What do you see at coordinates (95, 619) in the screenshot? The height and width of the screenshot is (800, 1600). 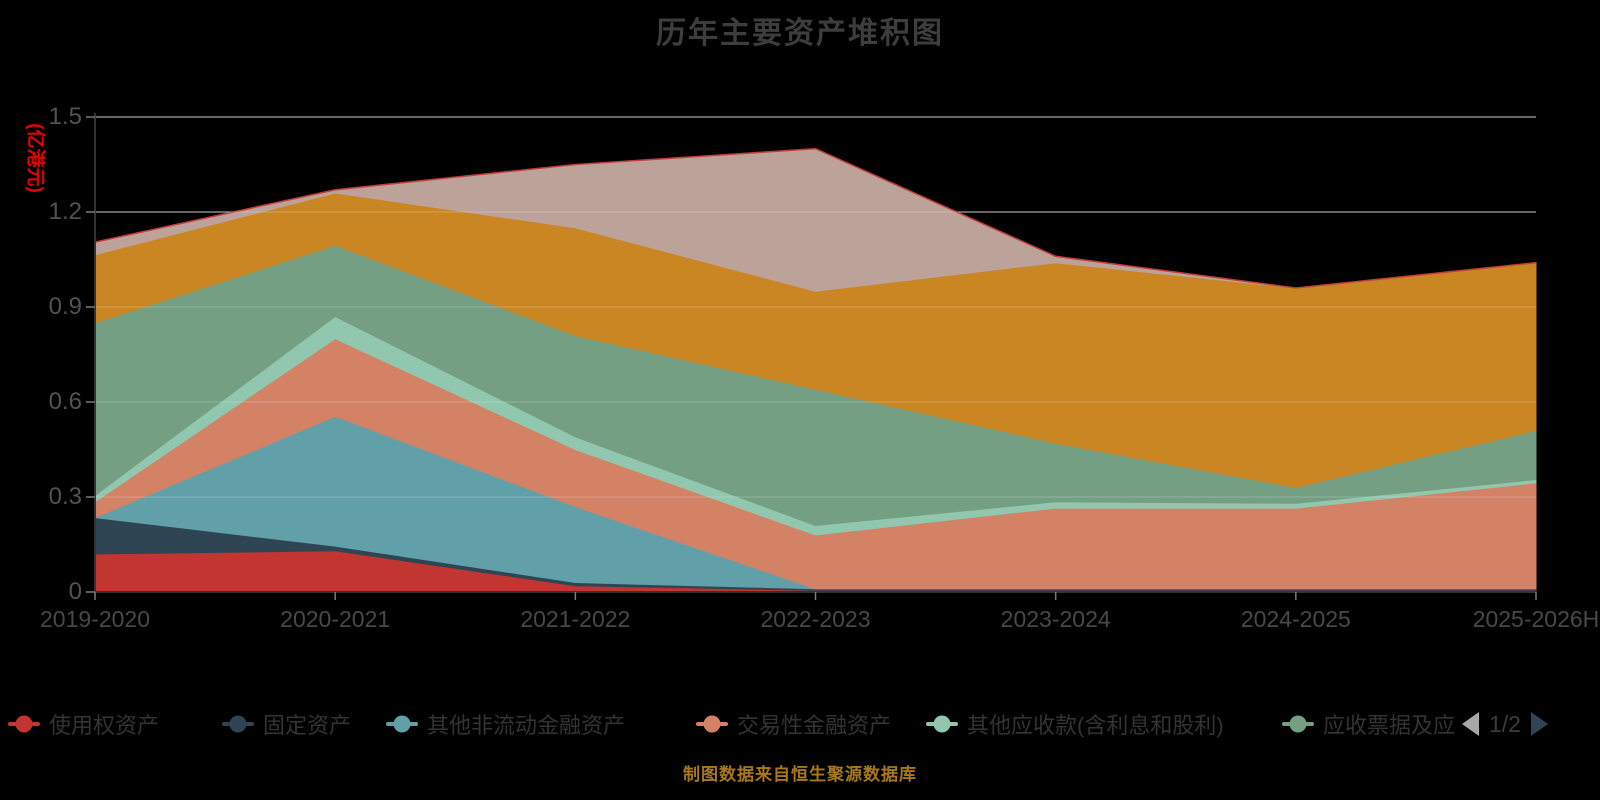 I see `x-axis-label: 2019-2020` at bounding box center [95, 619].